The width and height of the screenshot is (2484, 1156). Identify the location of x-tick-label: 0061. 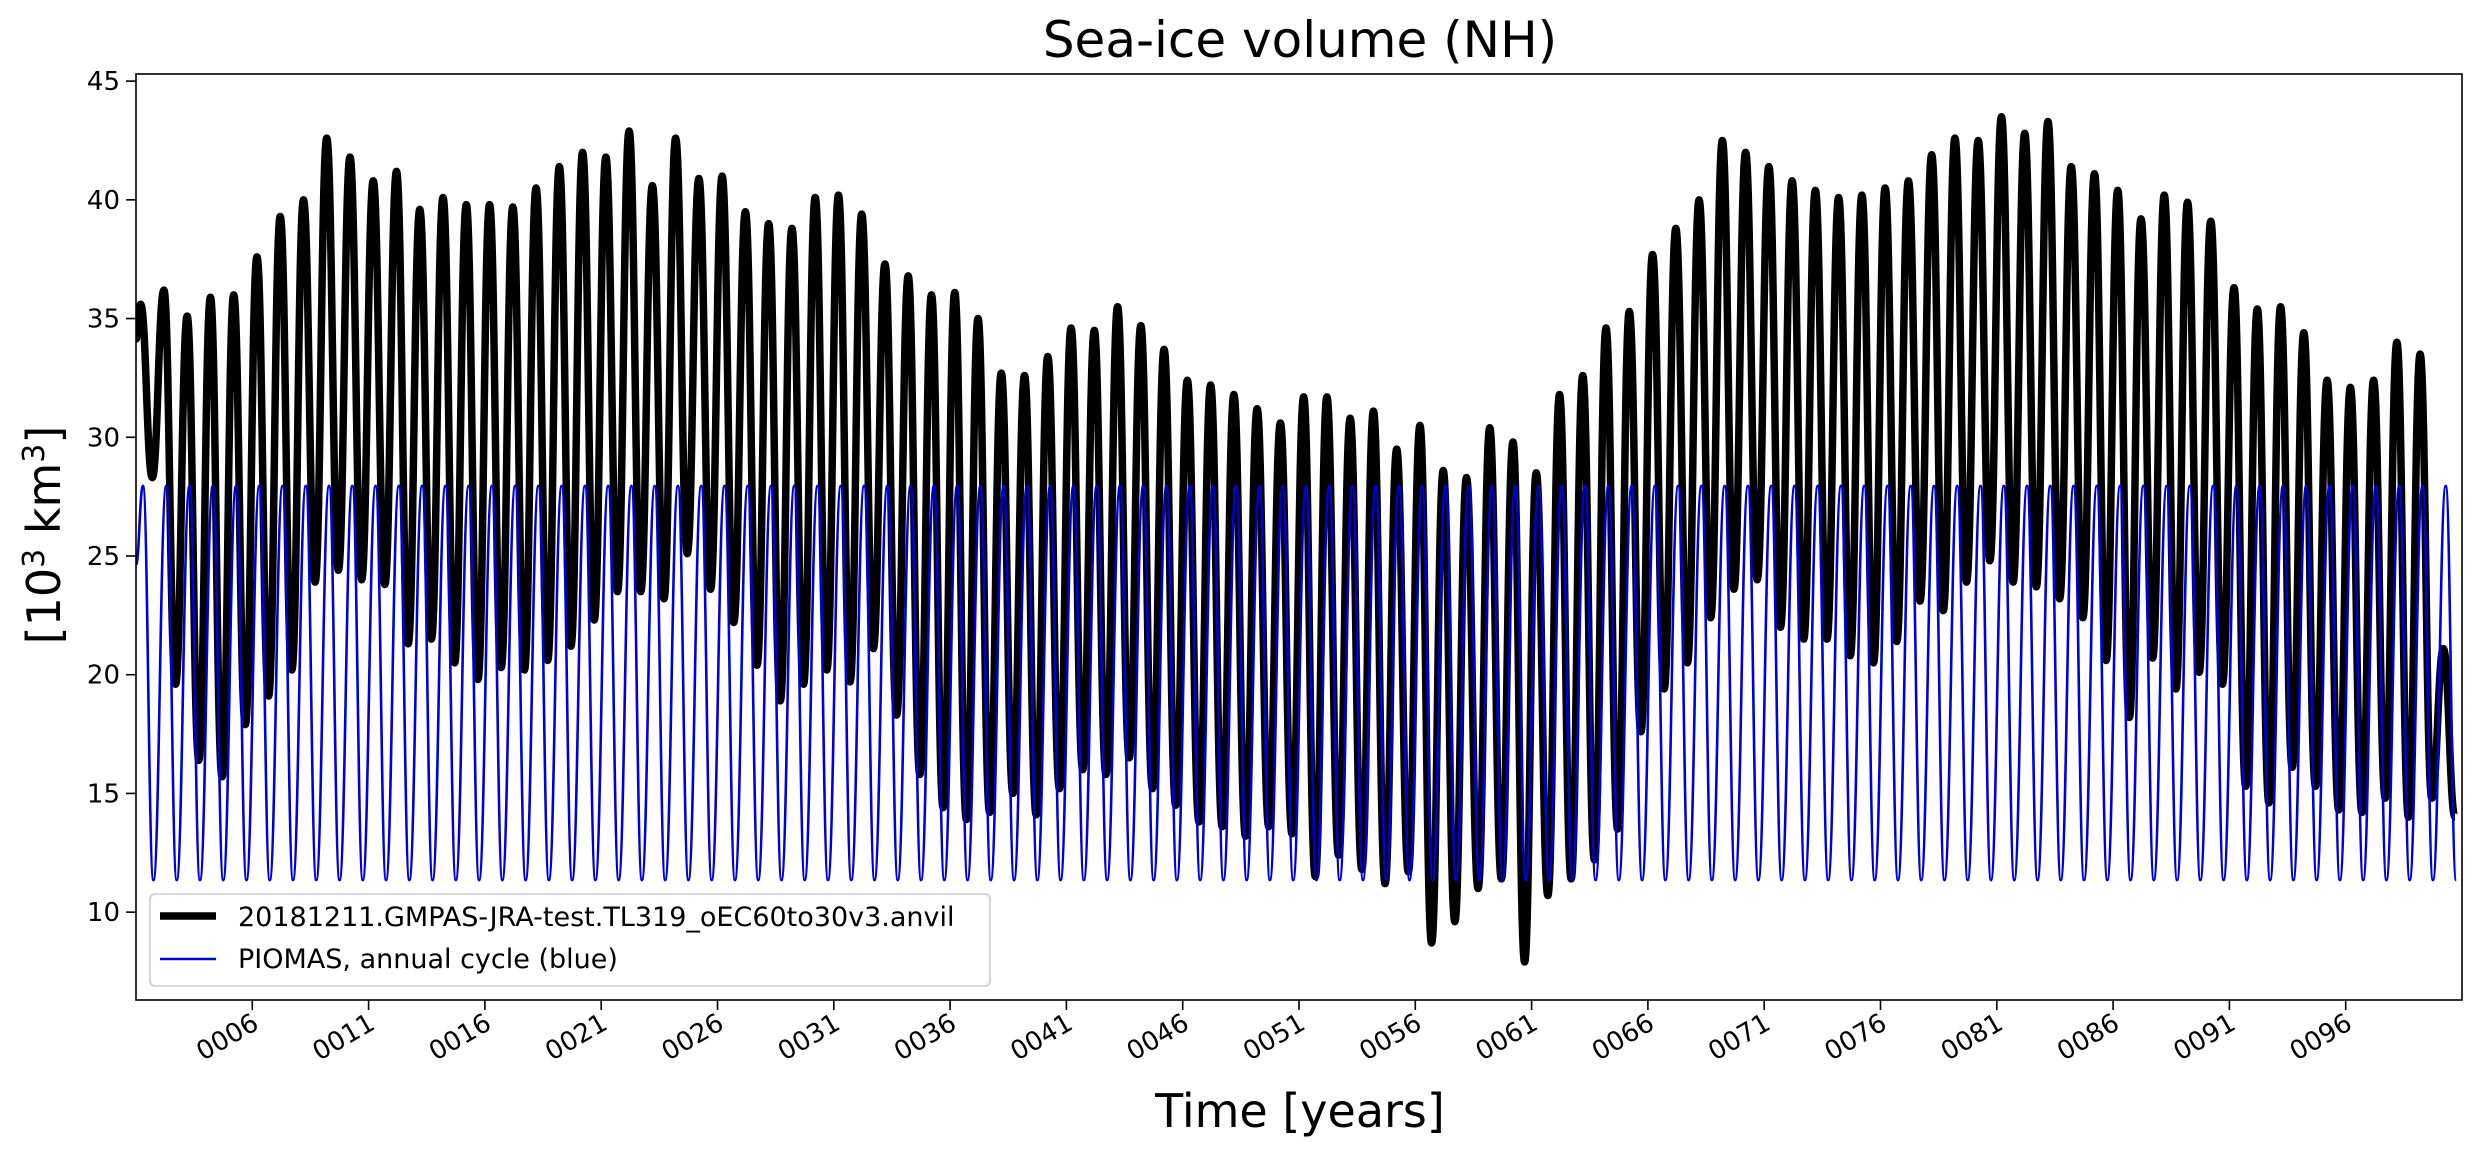
(1507, 1037).